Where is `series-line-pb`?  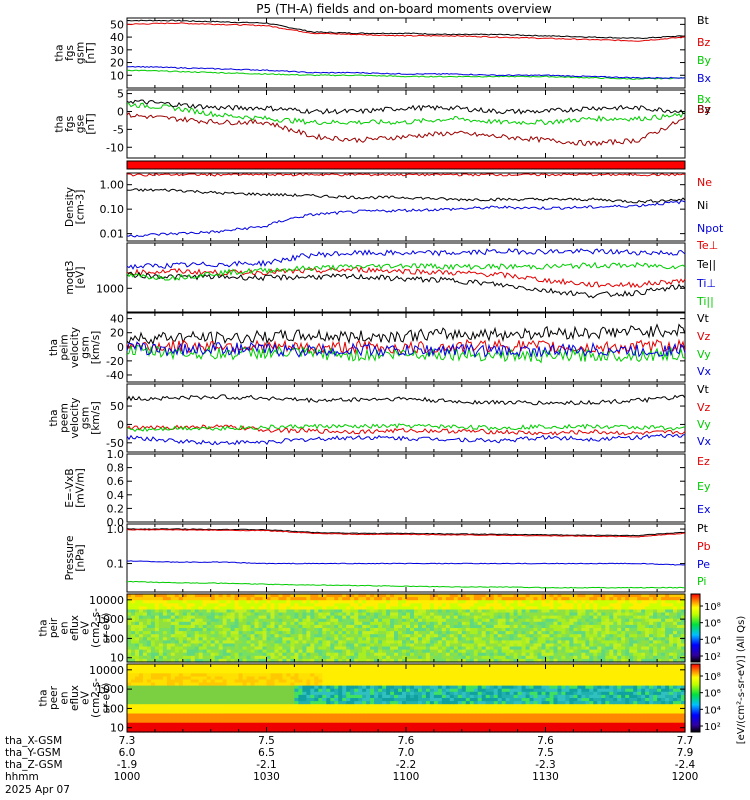 series-line-pb is located at coordinates (406, 533).